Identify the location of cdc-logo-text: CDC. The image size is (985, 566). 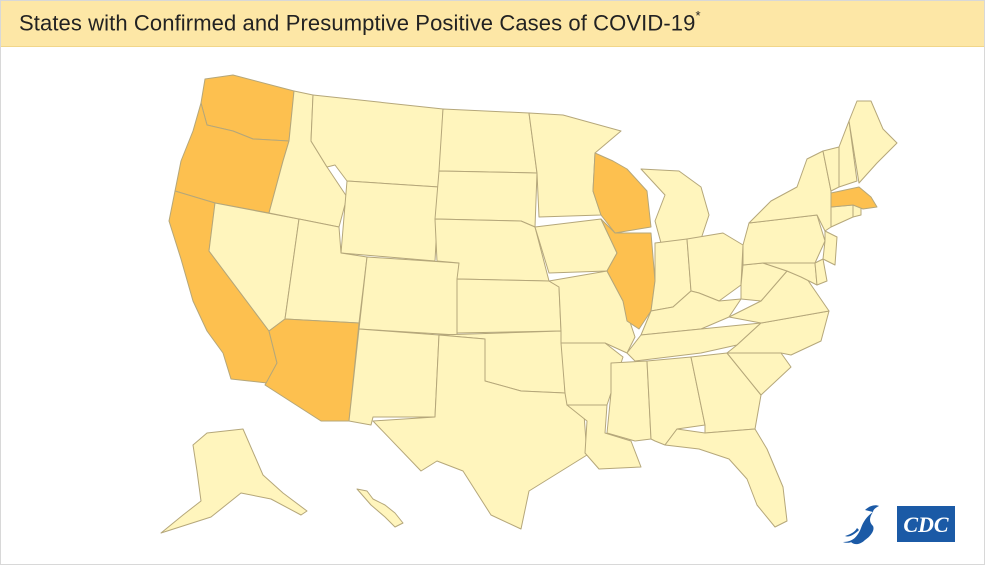
(926, 524).